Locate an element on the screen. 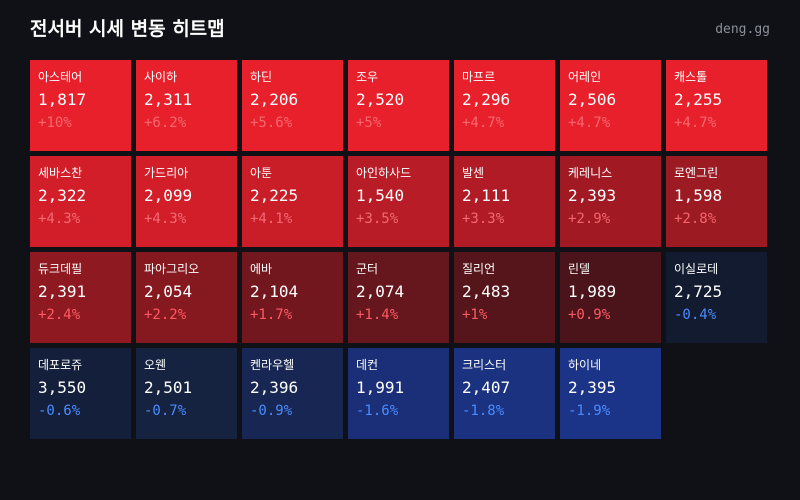  server-name: 세바스찬 is located at coordinates (60, 173).